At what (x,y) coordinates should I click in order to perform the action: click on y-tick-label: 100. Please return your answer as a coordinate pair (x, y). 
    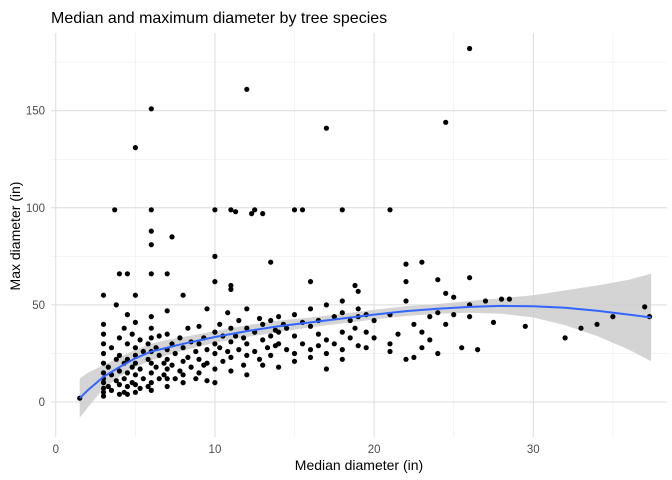
    Looking at the image, I should click on (35, 209).